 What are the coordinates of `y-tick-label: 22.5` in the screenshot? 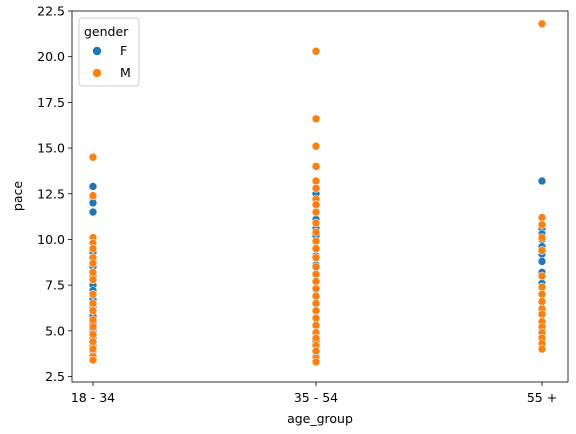 It's located at (51, 11).